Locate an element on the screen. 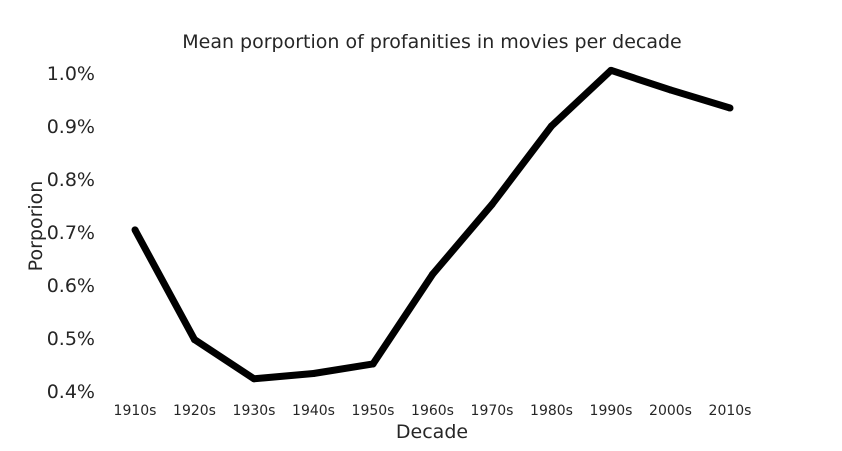 The width and height of the screenshot is (842, 451). x-tick-label: 1990s is located at coordinates (611, 411).